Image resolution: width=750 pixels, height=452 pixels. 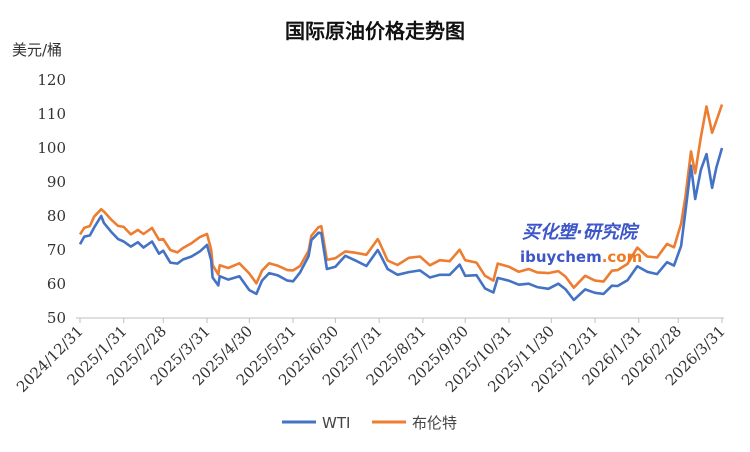 What do you see at coordinates (51, 199) in the screenshot?
I see `y-axis-ticks: 50 60 70 80 90 100 110 120` at bounding box center [51, 199].